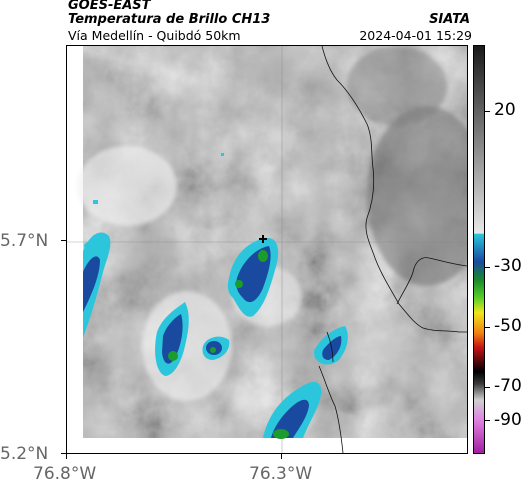 This screenshot has height=491, width=526. I want to click on colorbar-label-minus90: -90, so click(508, 420).